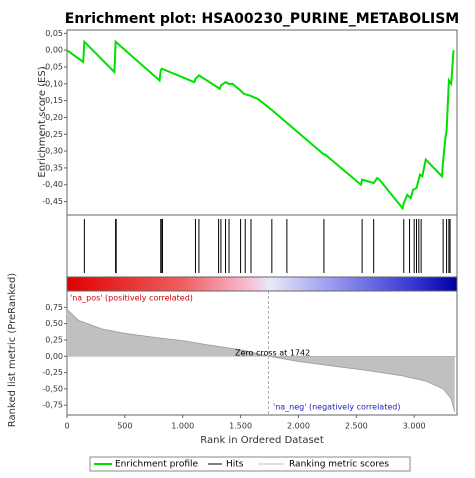 The height and width of the screenshot is (478, 475). Describe the element at coordinates (298, 426) in the screenshot. I see `x-tick-label: 2.000` at that location.